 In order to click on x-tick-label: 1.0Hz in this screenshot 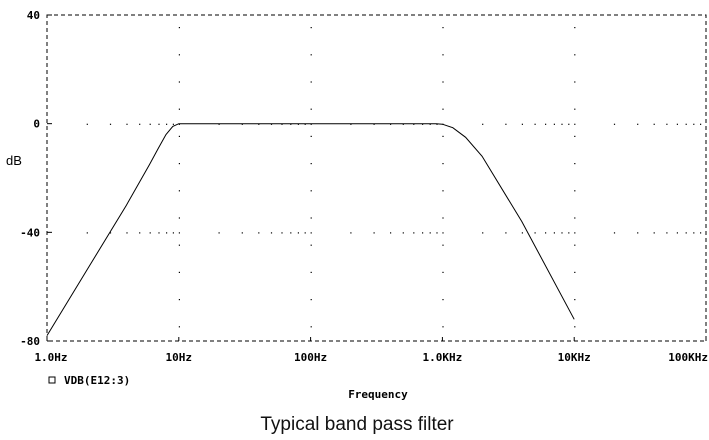, I will do `click(50, 357)`.